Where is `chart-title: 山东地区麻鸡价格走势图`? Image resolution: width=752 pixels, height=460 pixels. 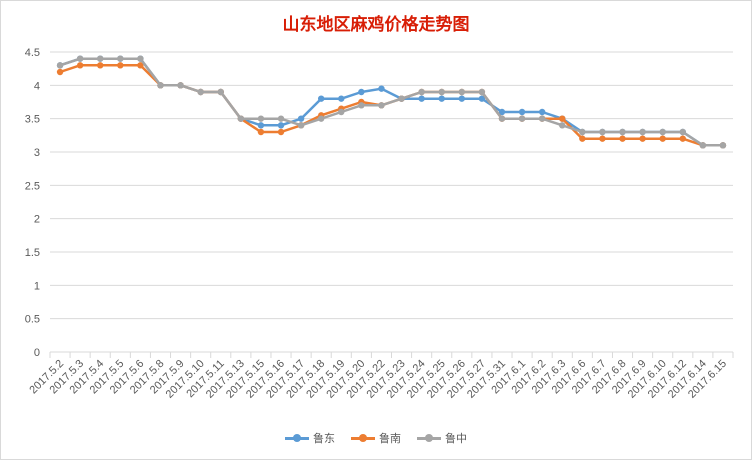
chart-title: 山东地区麻鸡价格走势图 is located at coordinates (376, 25).